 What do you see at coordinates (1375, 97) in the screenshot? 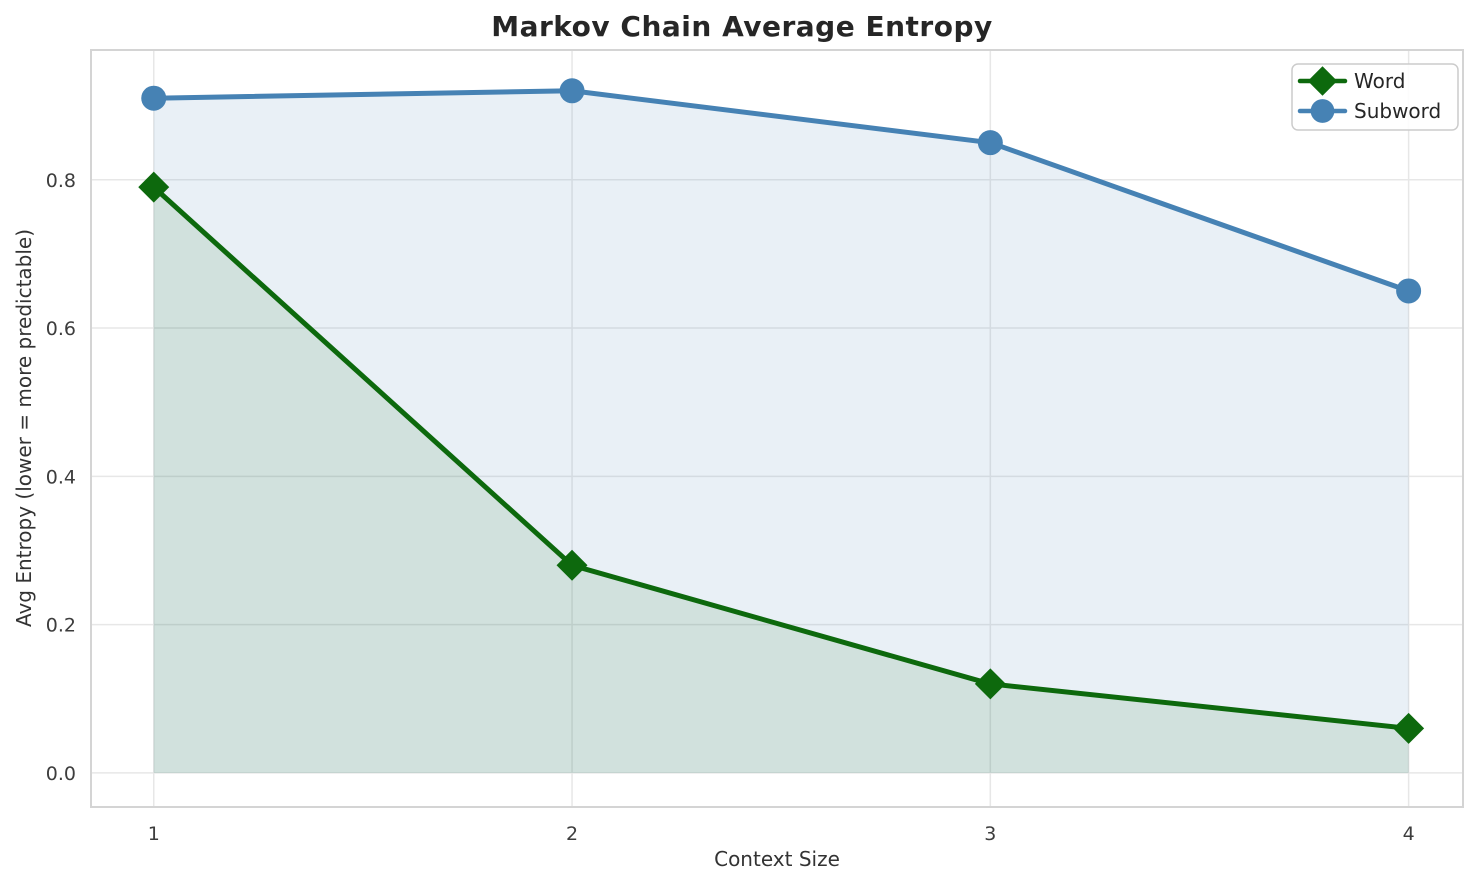
I see `legend: Word Subword` at bounding box center [1375, 97].